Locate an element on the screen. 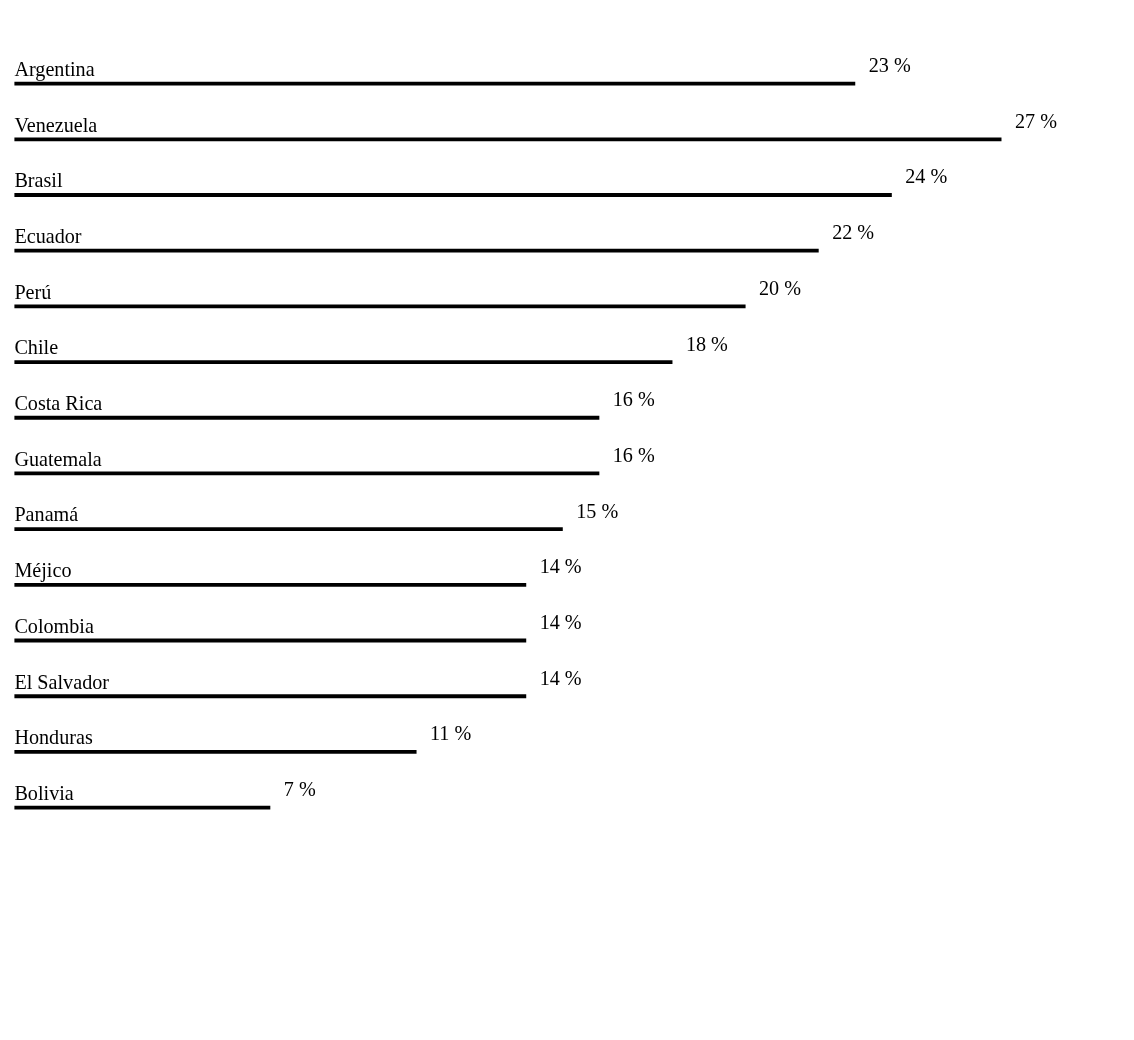 The image size is (1134, 1040). data-label: 23 % is located at coordinates (889, 65).